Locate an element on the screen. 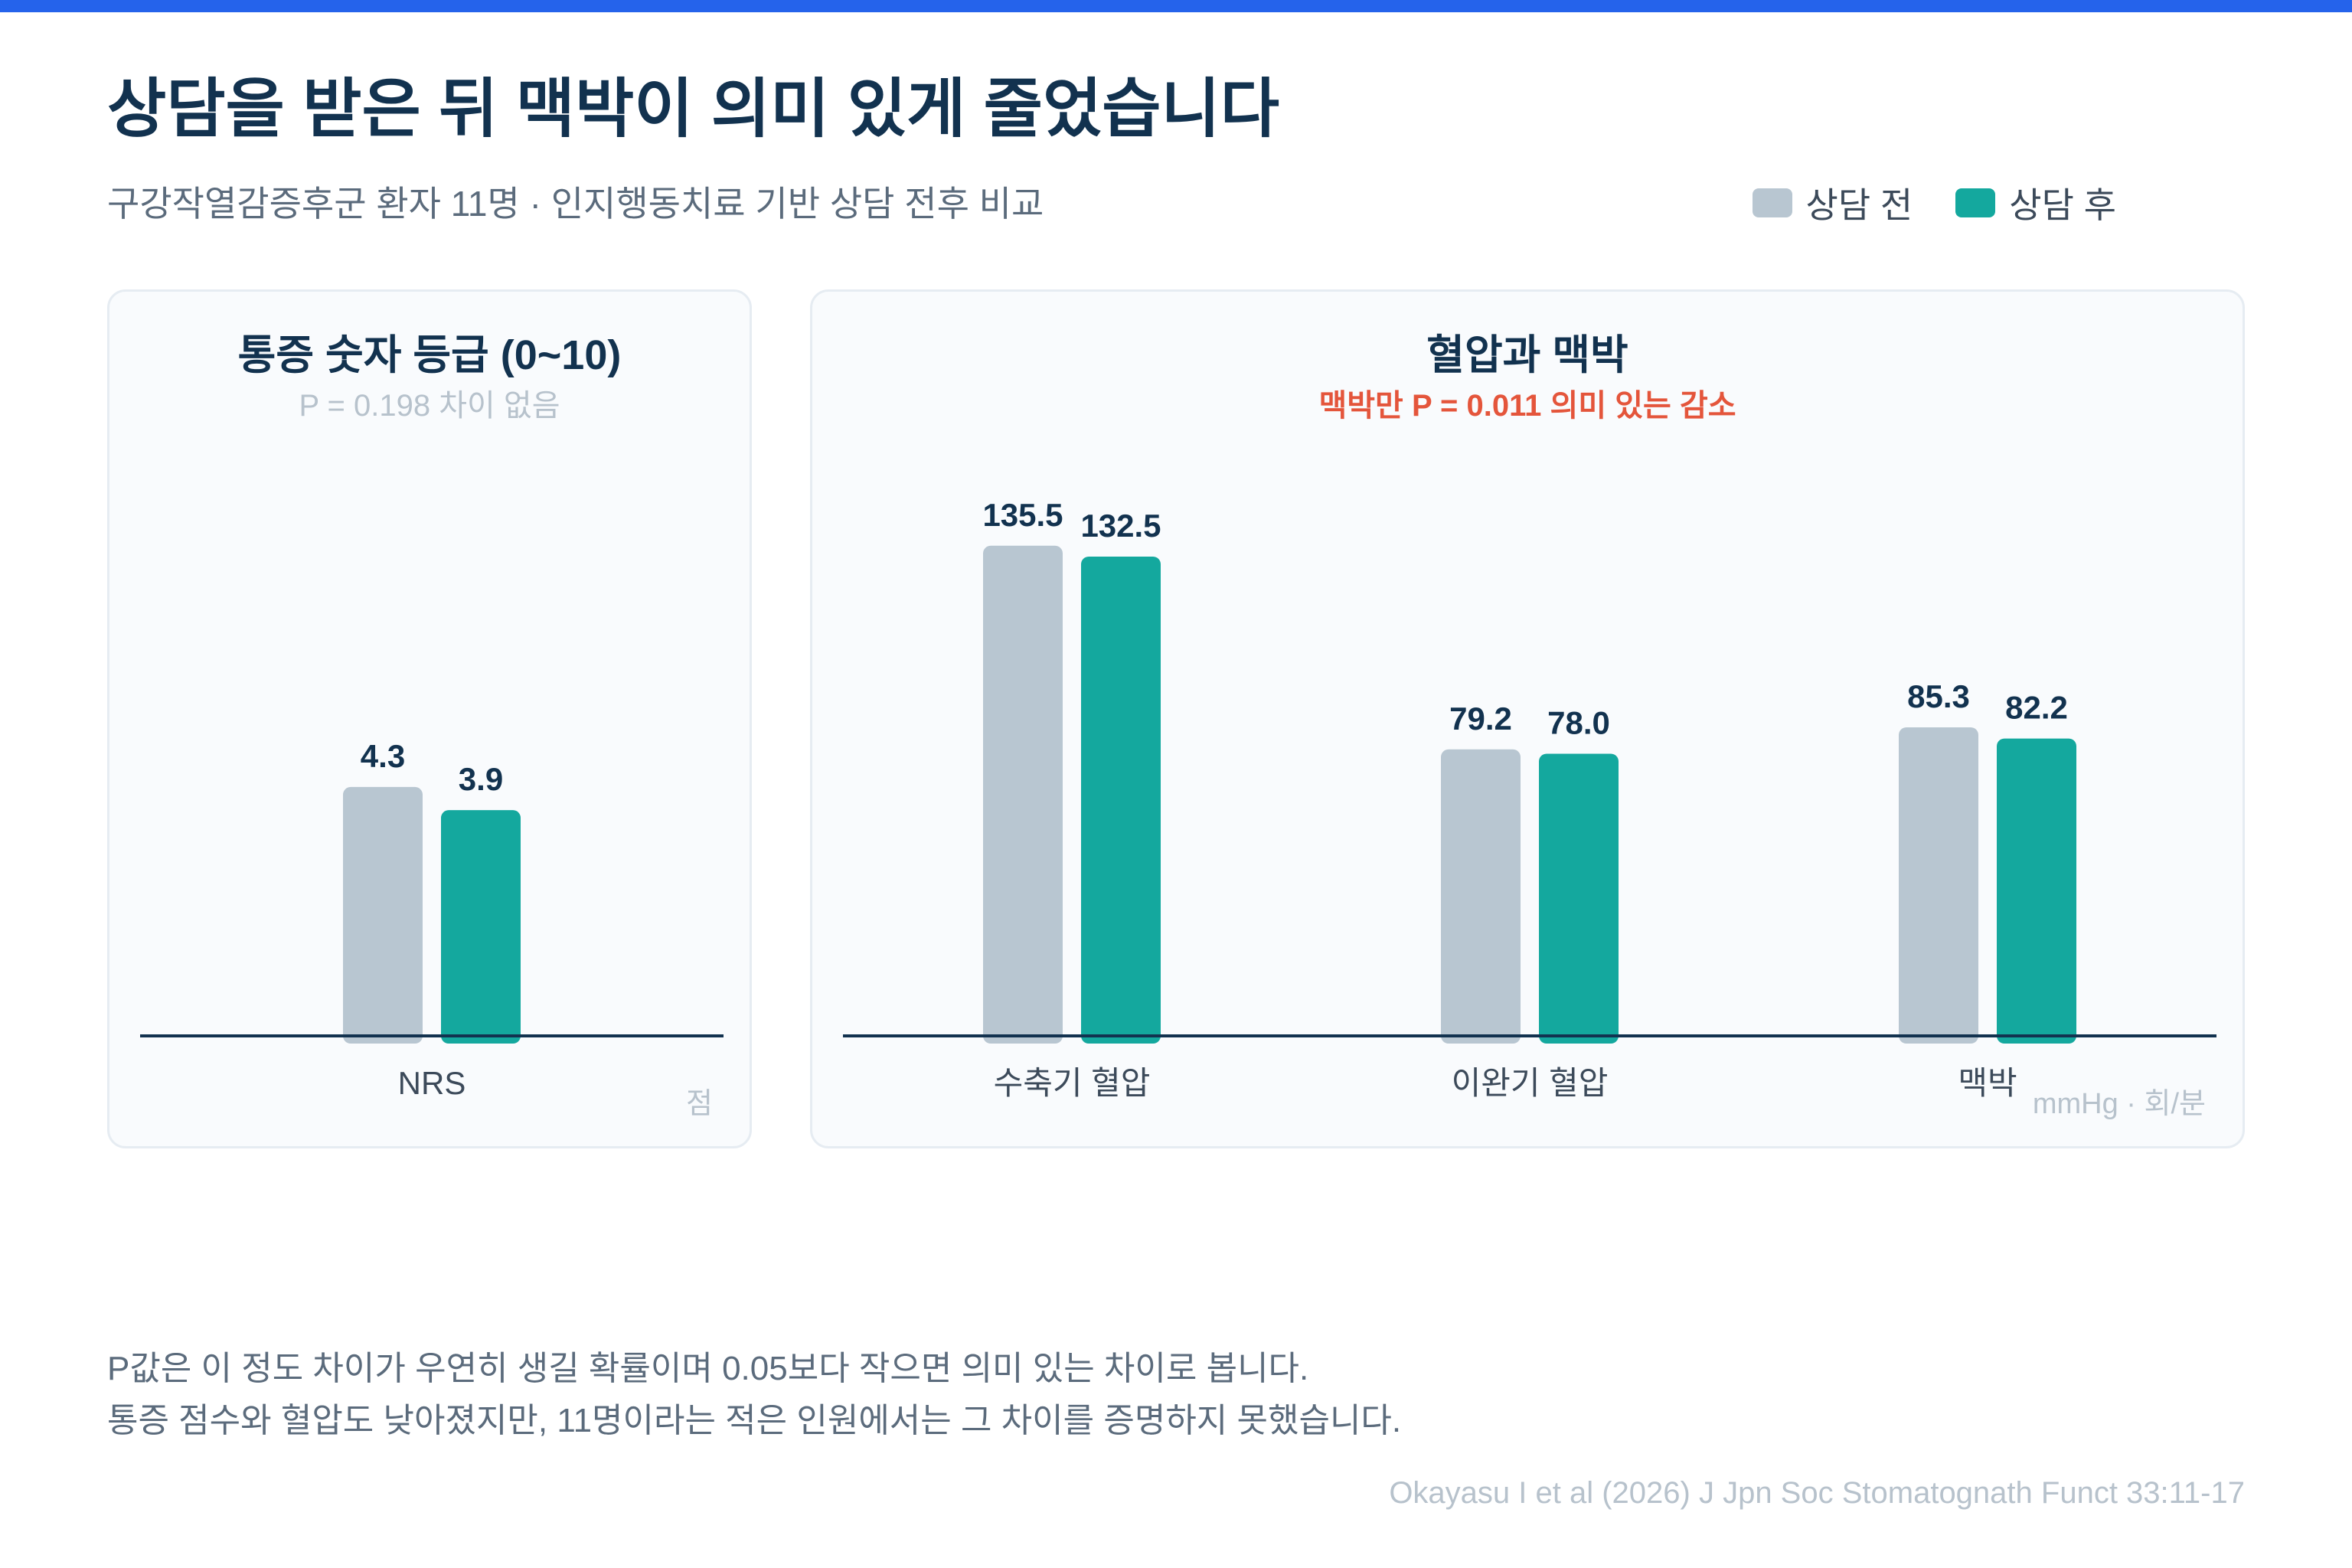  chart-legend: 상담 전 상담 후 is located at coordinates (1934, 203).